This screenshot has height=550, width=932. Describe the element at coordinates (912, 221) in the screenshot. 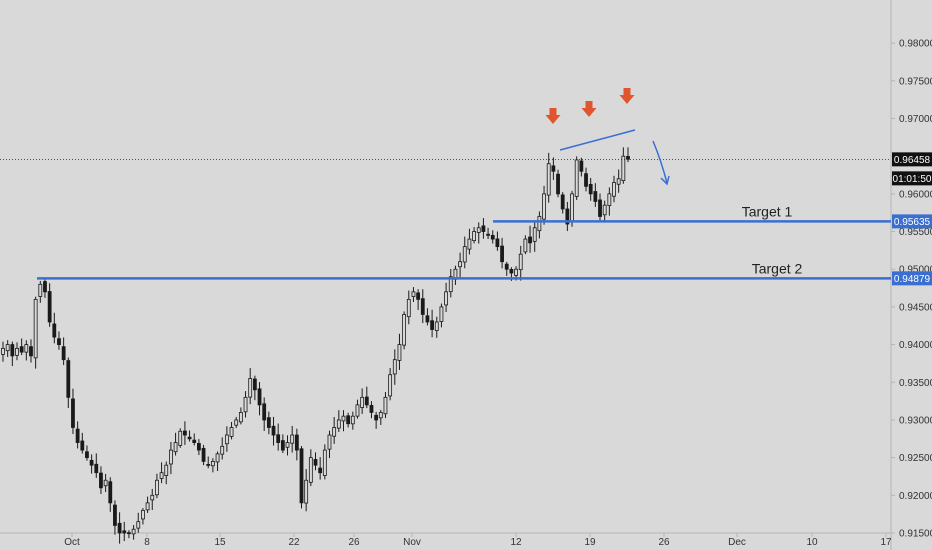

I see `level-price-tag: 0.95635` at that location.